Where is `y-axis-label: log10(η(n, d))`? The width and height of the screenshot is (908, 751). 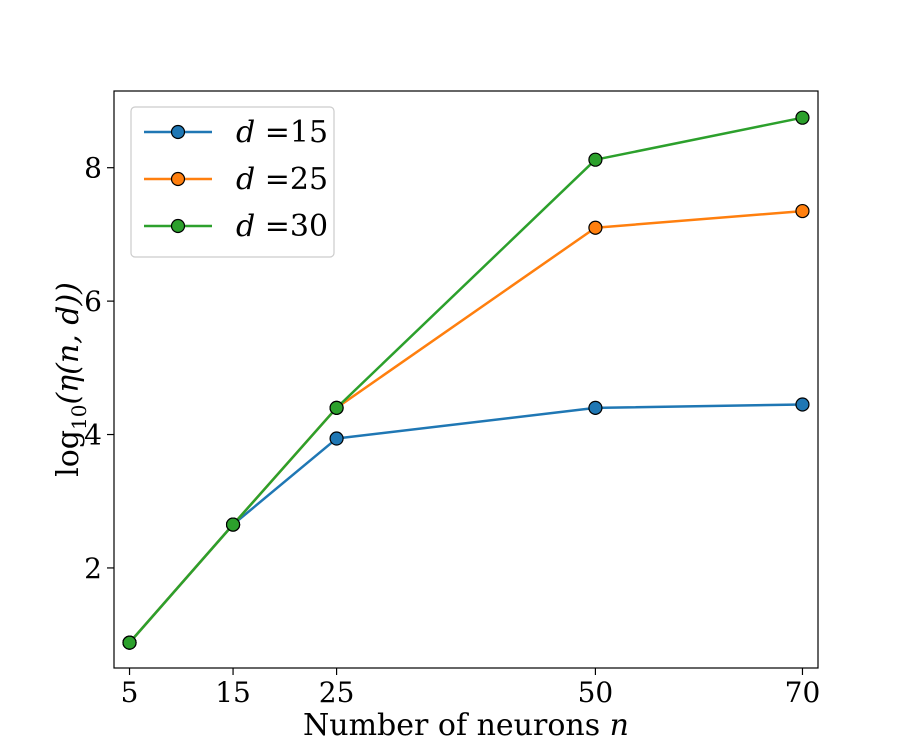 y-axis-label: log10(η(n, d)) is located at coordinates (71, 379).